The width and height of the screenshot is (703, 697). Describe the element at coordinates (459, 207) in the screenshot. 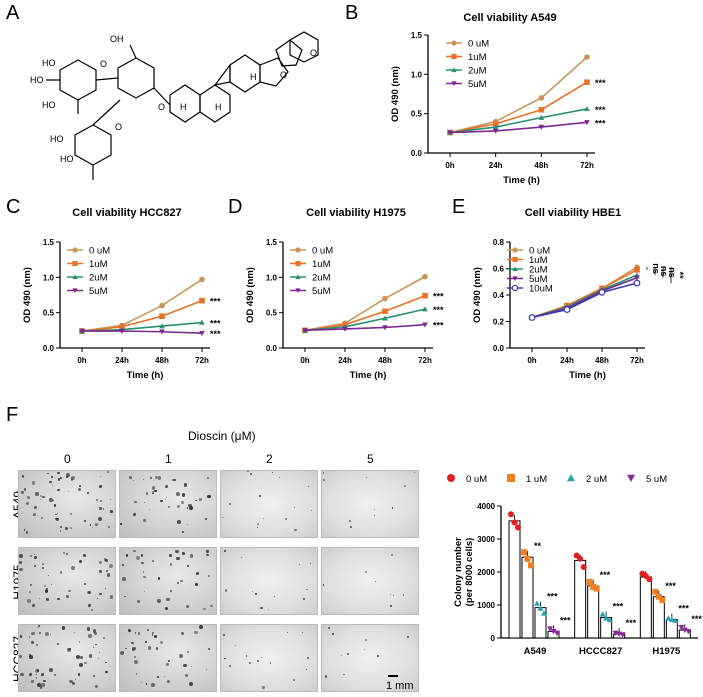

I see `panel-label-e: E` at that location.